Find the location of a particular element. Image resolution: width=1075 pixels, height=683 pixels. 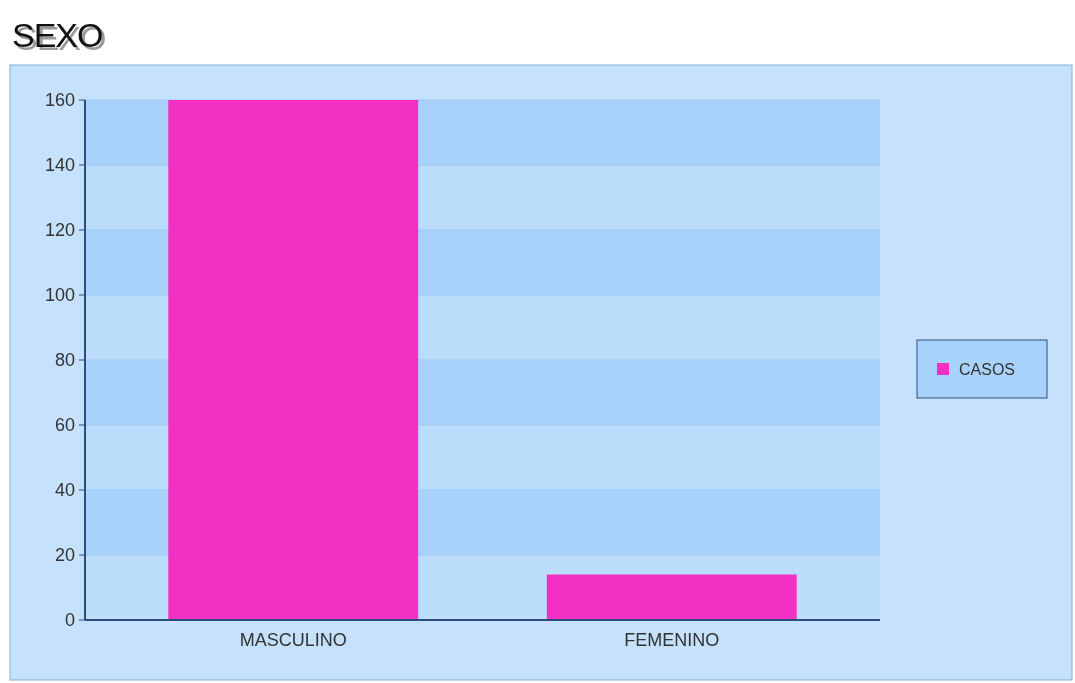

y-tick-label: 120 is located at coordinates (59, 230).